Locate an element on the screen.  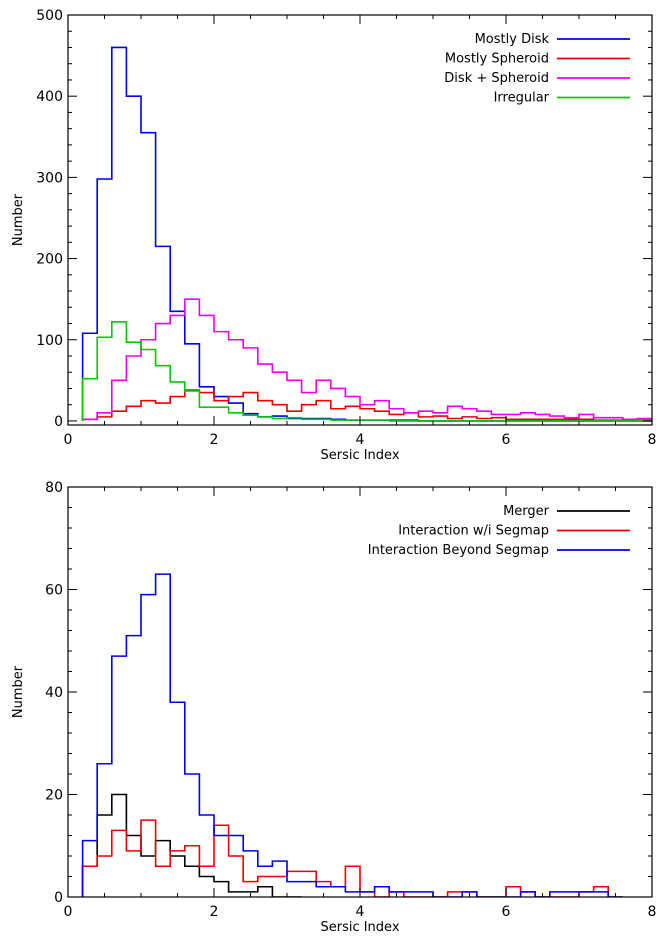
legend-label: Interaction Beyond Segmap is located at coordinates (458, 550).